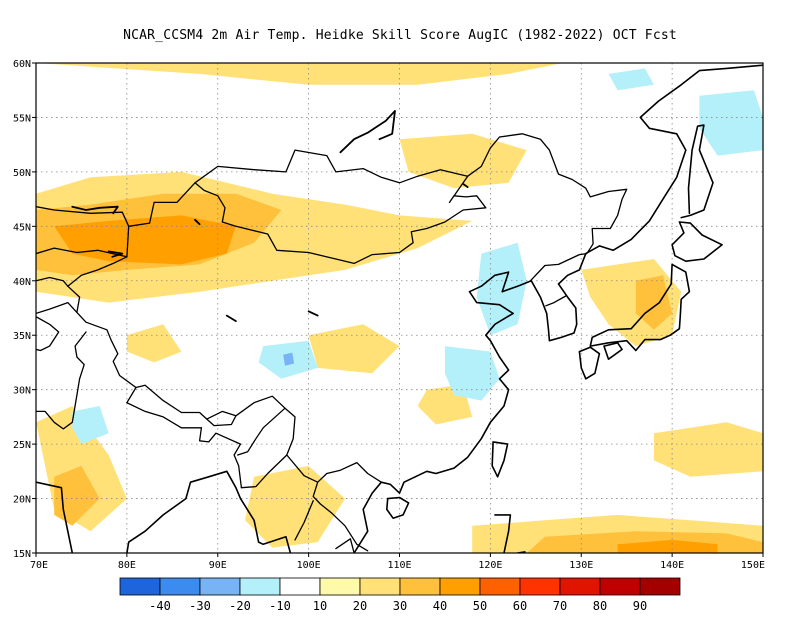 The image size is (800, 618). I want to click on lat-tick-label: 20N, so click(22, 500).